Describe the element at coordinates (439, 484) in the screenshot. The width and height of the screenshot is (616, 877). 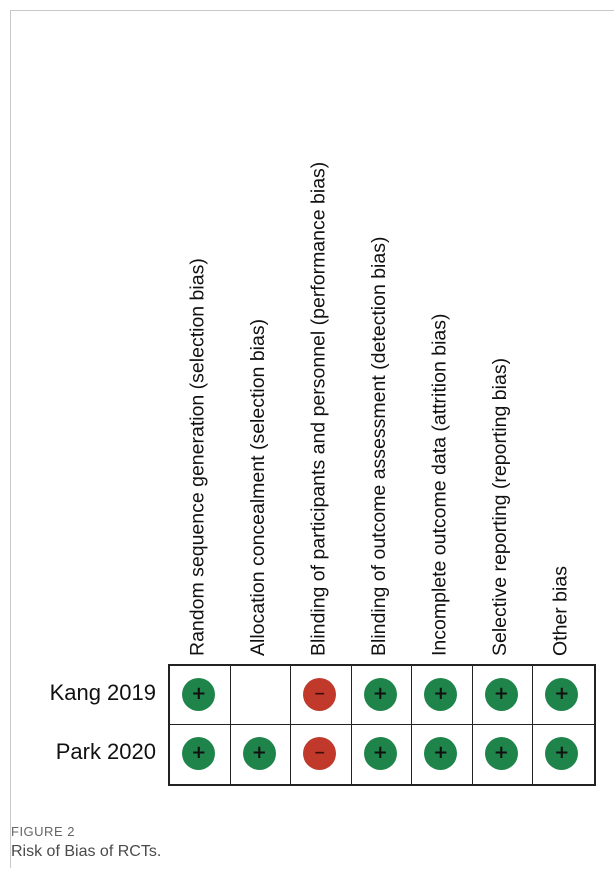
I see `column-header: Incomplete outcome data (attrition bias)` at that location.